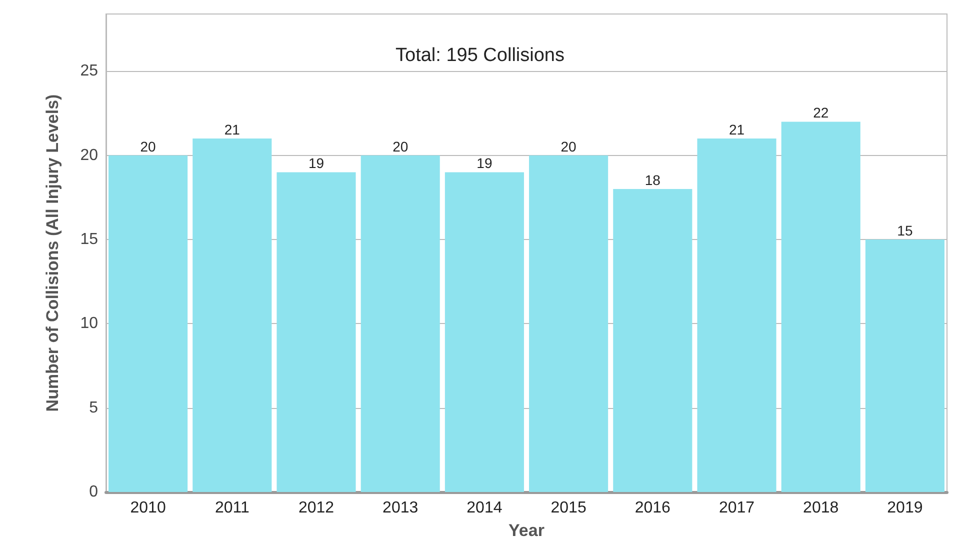  What do you see at coordinates (89, 239) in the screenshot?
I see `y-tick-label: 15` at bounding box center [89, 239].